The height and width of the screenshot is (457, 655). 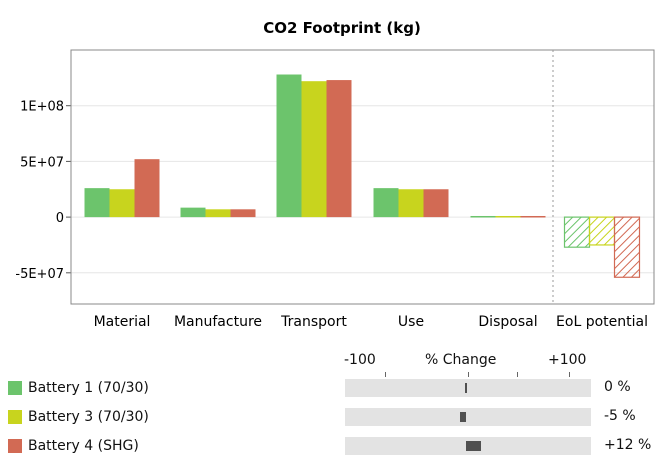 What do you see at coordinates (88, 417) in the screenshot?
I see `legend-label: Battery 3 (70/30)` at bounding box center [88, 417].